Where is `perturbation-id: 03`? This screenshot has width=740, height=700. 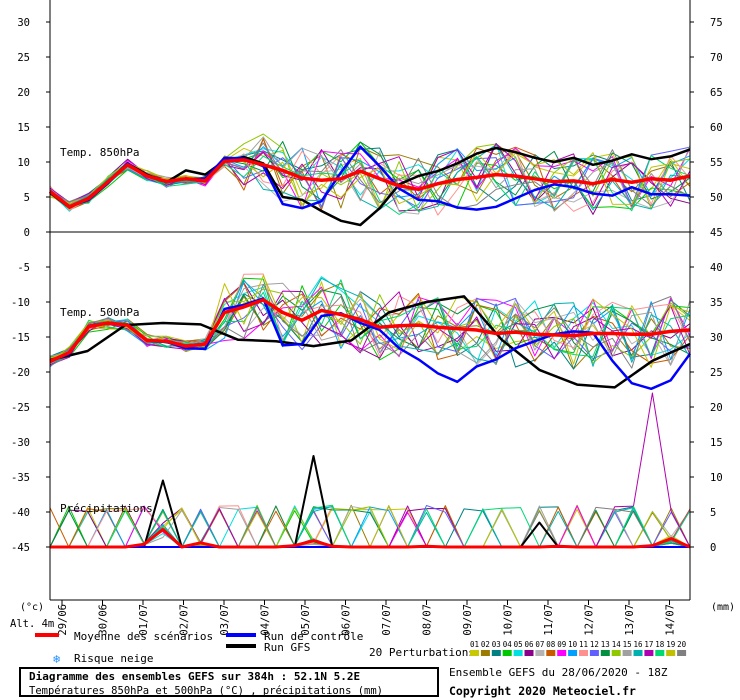 perturbation-id: 03 is located at coordinates (496, 644).